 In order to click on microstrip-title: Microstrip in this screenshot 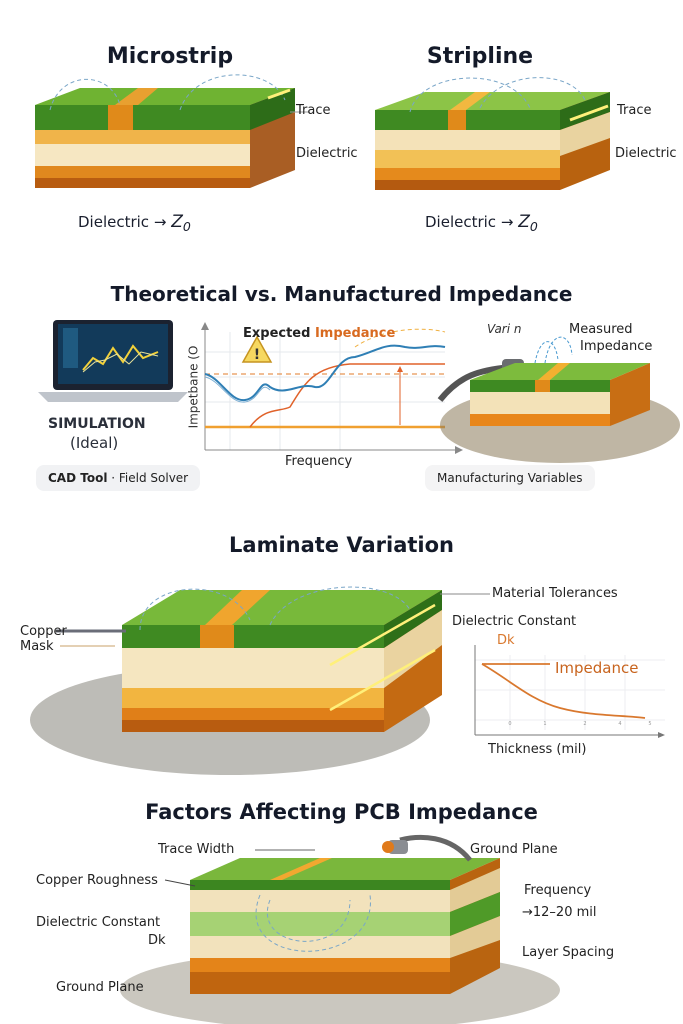, I will do `click(170, 56)`.